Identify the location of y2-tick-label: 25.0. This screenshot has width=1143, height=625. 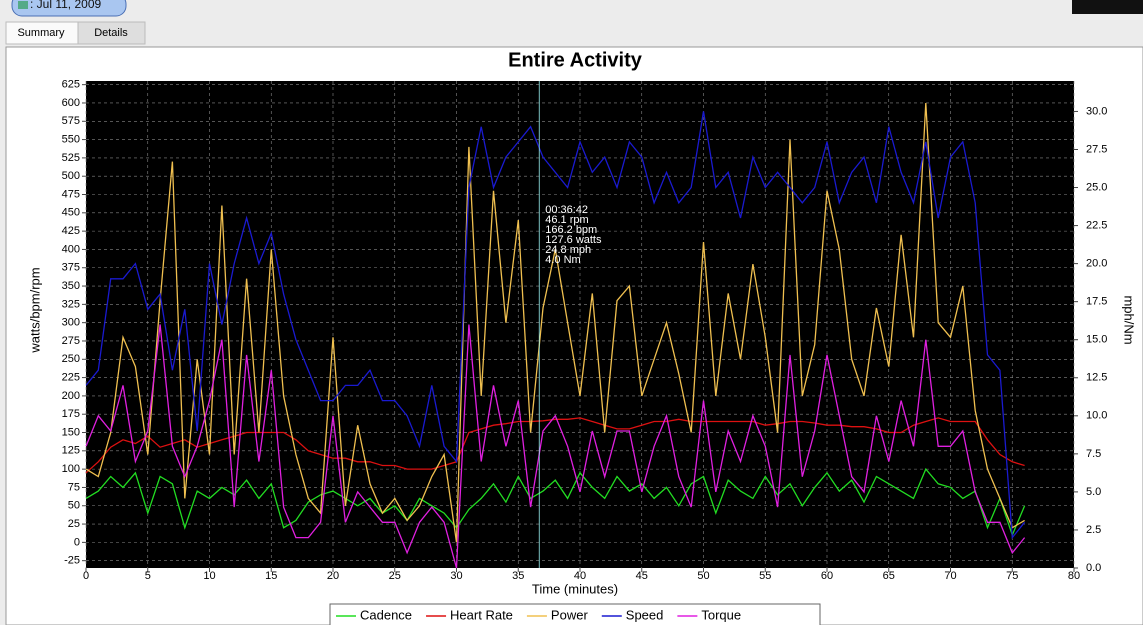
(1096, 187).